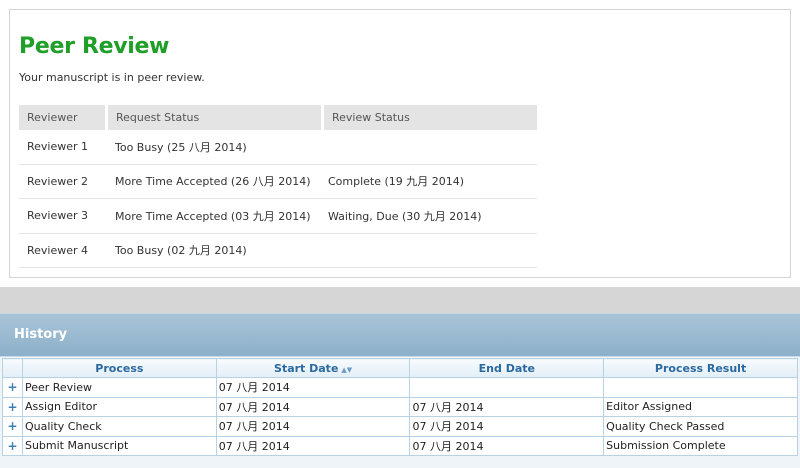  Describe the element at coordinates (213, 216) in the screenshot. I see `request-status: More Time Accepted (03 九月 2014)` at that location.